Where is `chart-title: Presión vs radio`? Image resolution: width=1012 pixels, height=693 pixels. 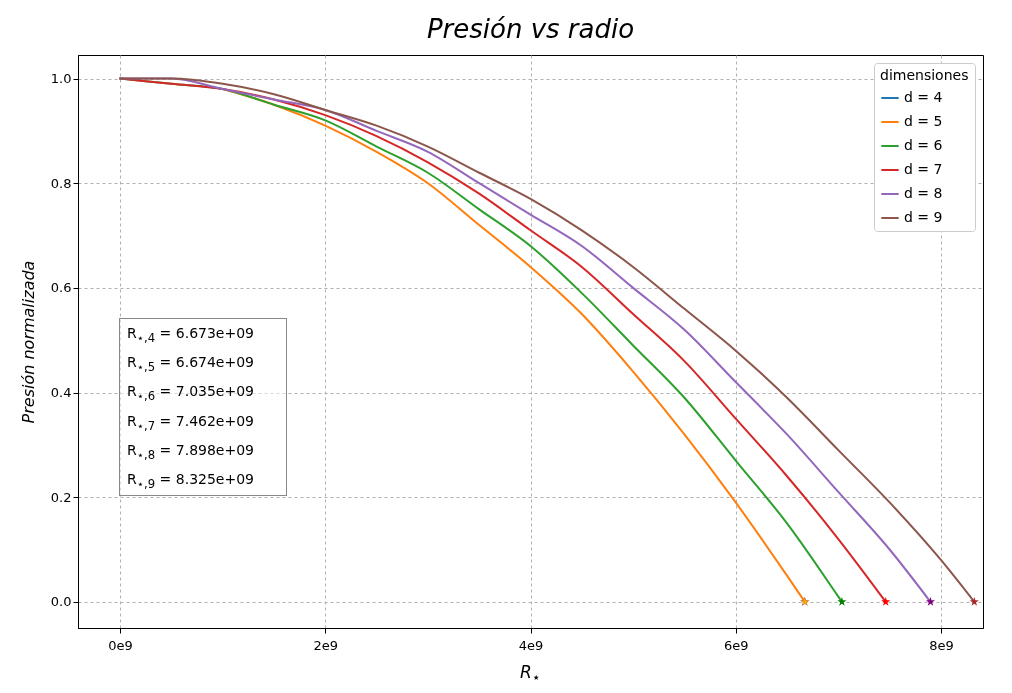
chart-title: Presión vs radio is located at coordinates (530, 29).